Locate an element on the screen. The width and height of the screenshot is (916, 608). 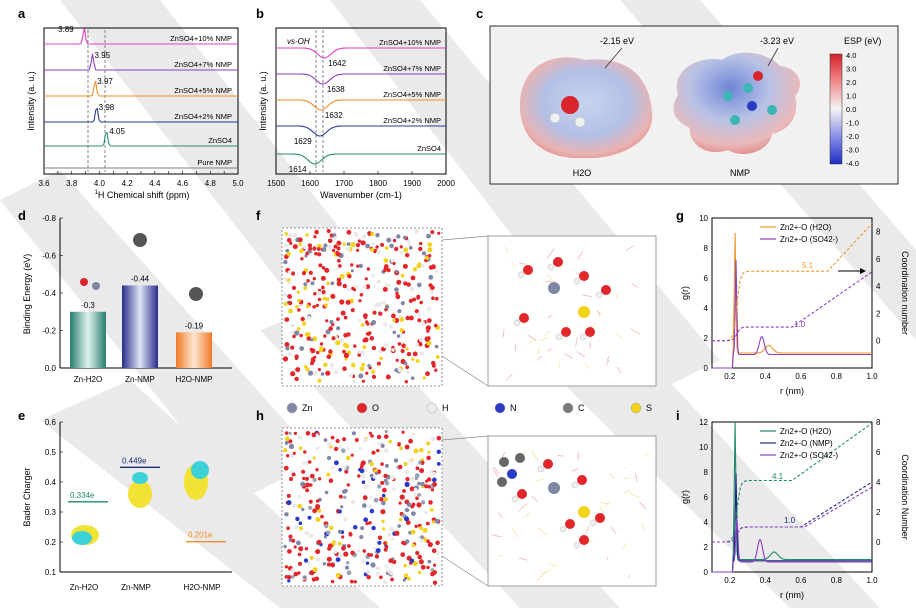
panel-g-y2label: Coordination number is located at coordinates (905, 293).